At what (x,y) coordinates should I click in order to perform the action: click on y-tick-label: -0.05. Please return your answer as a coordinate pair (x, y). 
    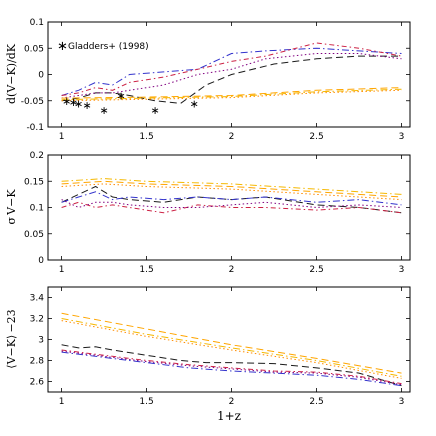
    Looking at the image, I should click on (32, 102).